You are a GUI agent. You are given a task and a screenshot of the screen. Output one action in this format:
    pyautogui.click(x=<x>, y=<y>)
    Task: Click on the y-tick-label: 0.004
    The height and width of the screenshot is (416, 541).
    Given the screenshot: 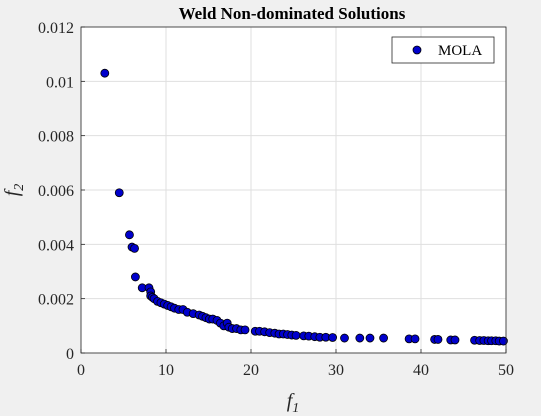 What is the action you would take?
    pyautogui.click(x=56, y=245)
    